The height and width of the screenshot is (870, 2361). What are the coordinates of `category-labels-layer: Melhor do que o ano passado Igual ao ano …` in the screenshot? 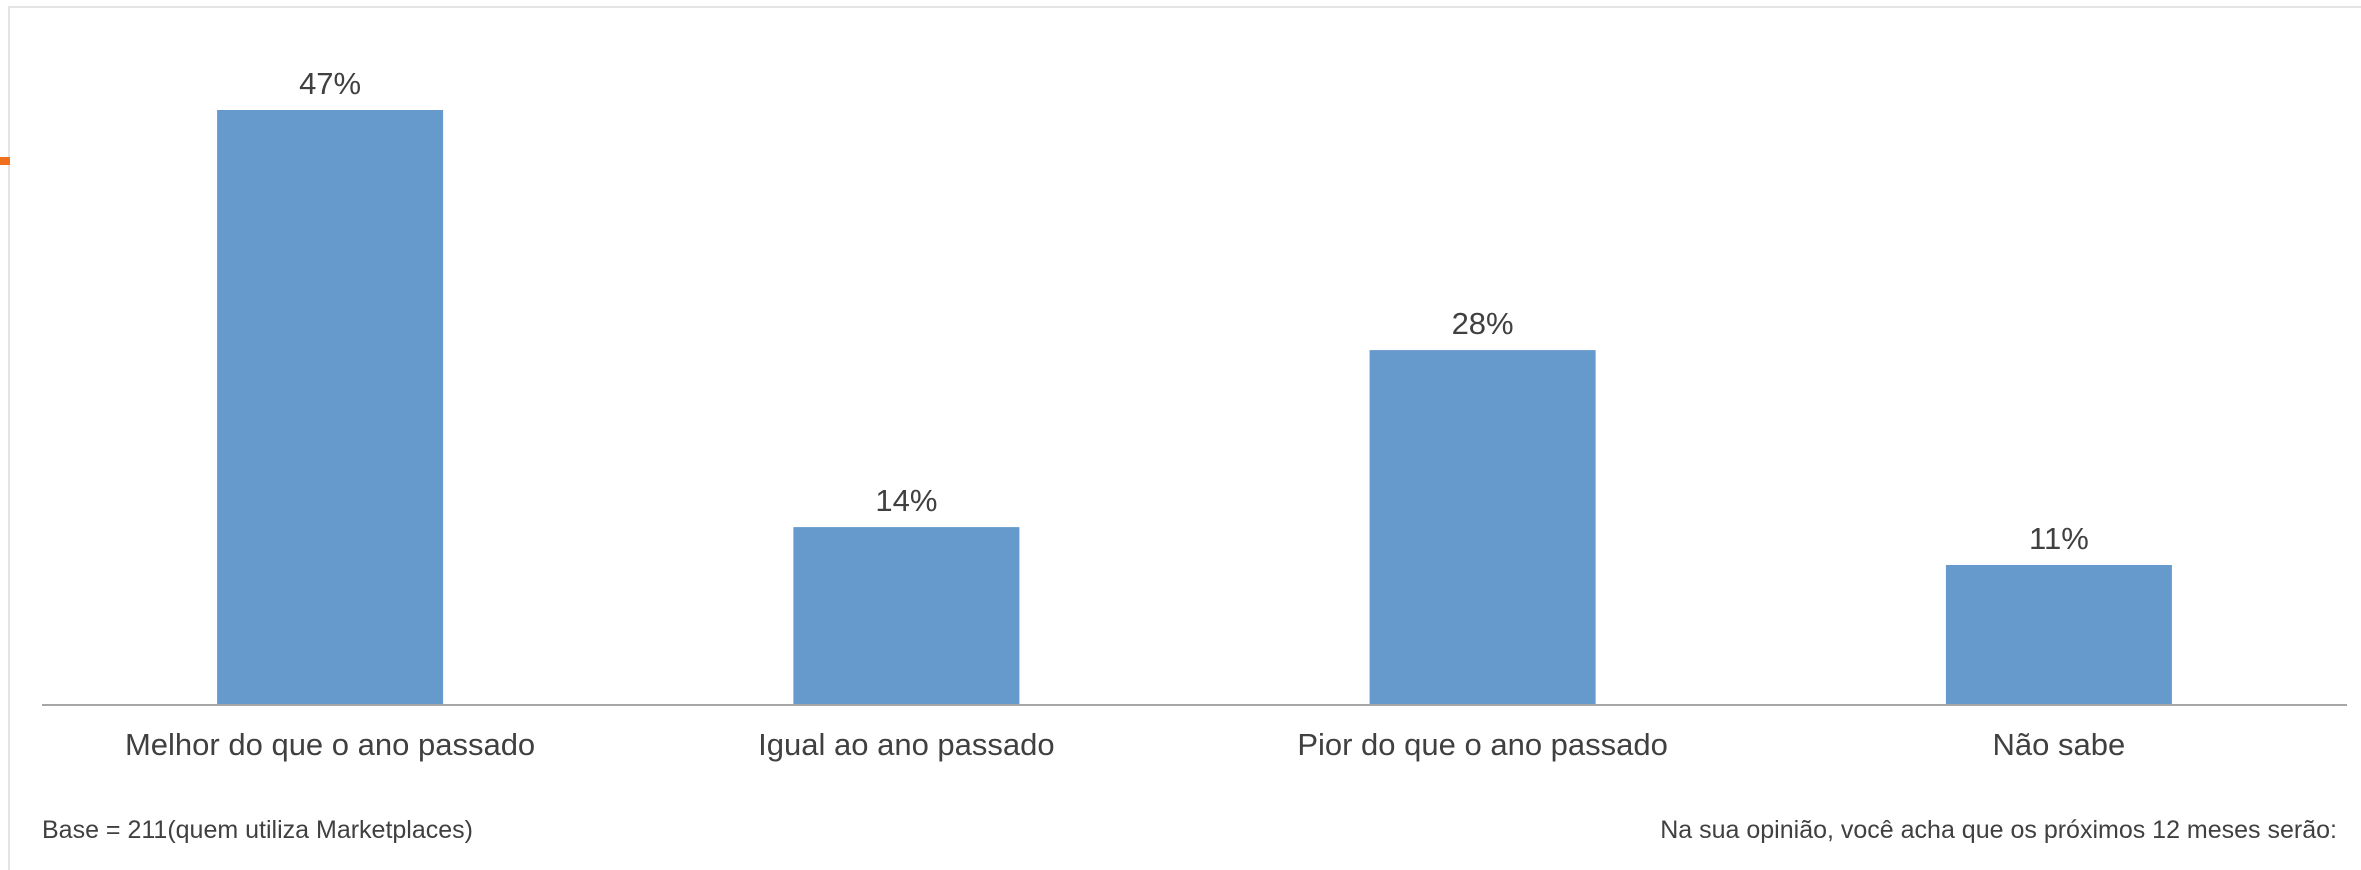 It's located at (1125, 744).